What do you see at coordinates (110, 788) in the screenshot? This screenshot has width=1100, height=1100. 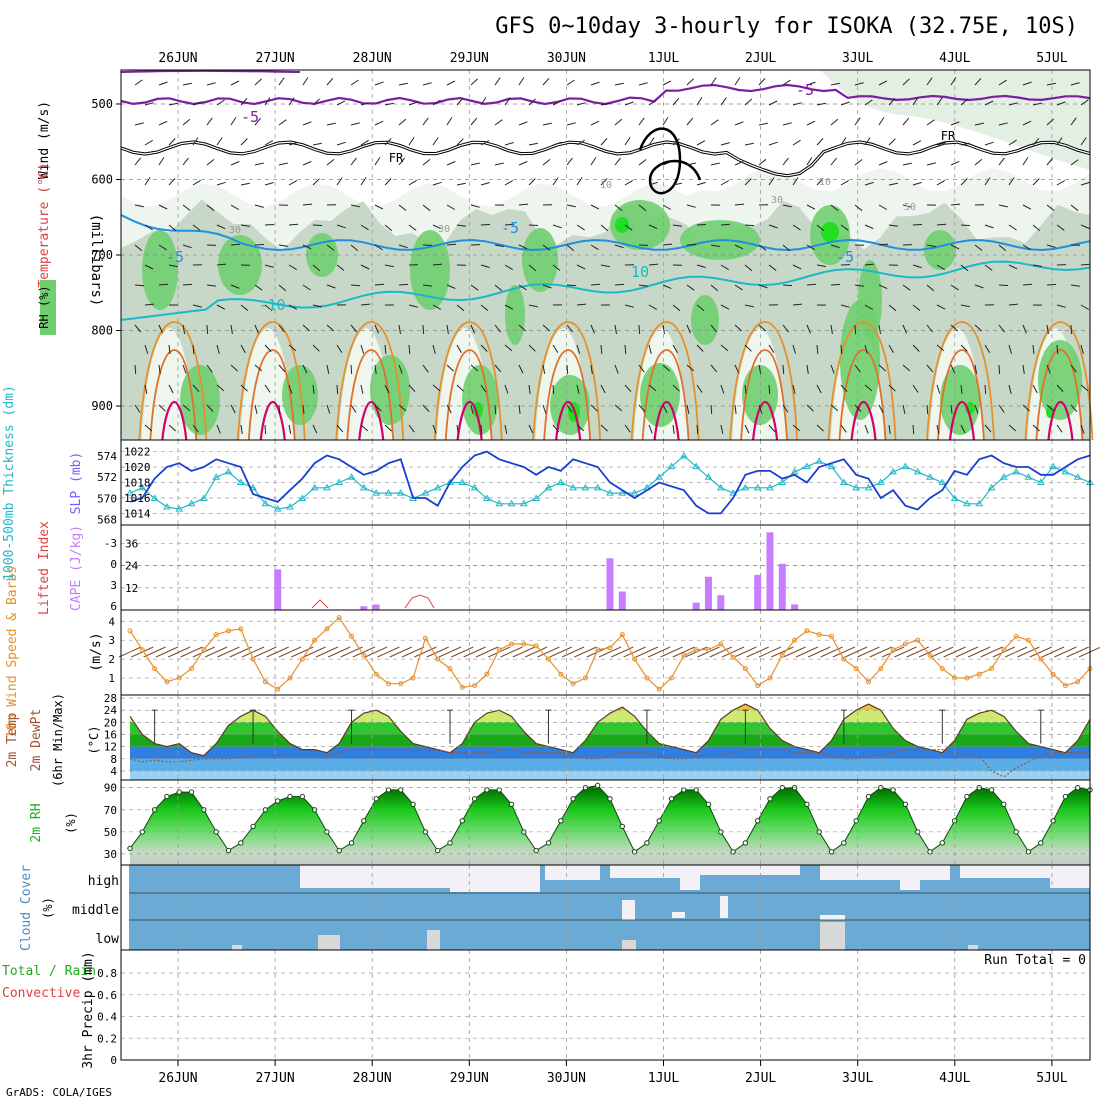 I see `y-tick-label: 90` at bounding box center [110, 788].